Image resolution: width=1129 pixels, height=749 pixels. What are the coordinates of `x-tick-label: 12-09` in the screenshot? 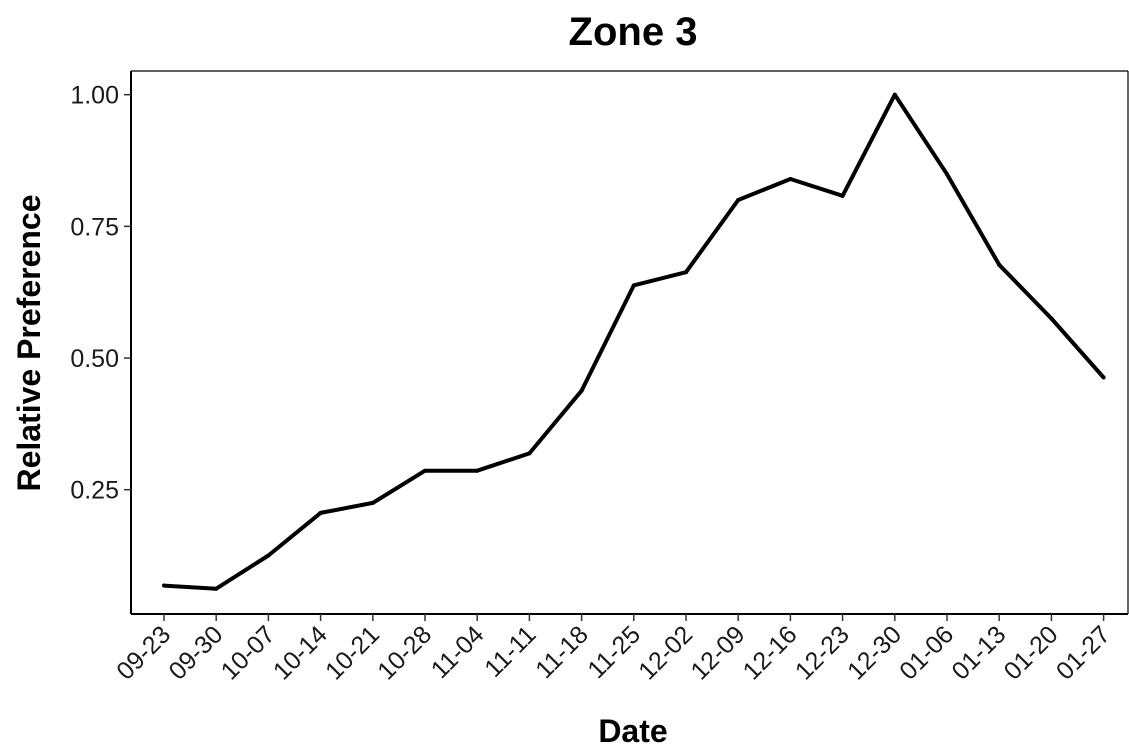 It's located at (717, 652).